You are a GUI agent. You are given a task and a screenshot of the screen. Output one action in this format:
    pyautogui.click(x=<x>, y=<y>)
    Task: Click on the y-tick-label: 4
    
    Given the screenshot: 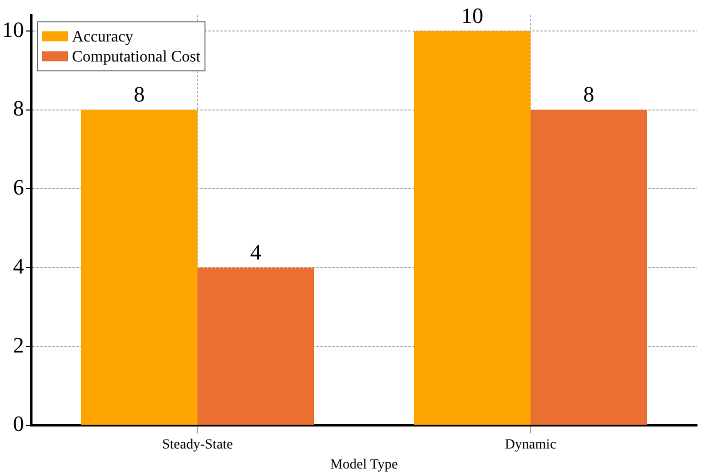 What is the action you would take?
    pyautogui.click(x=18, y=265)
    